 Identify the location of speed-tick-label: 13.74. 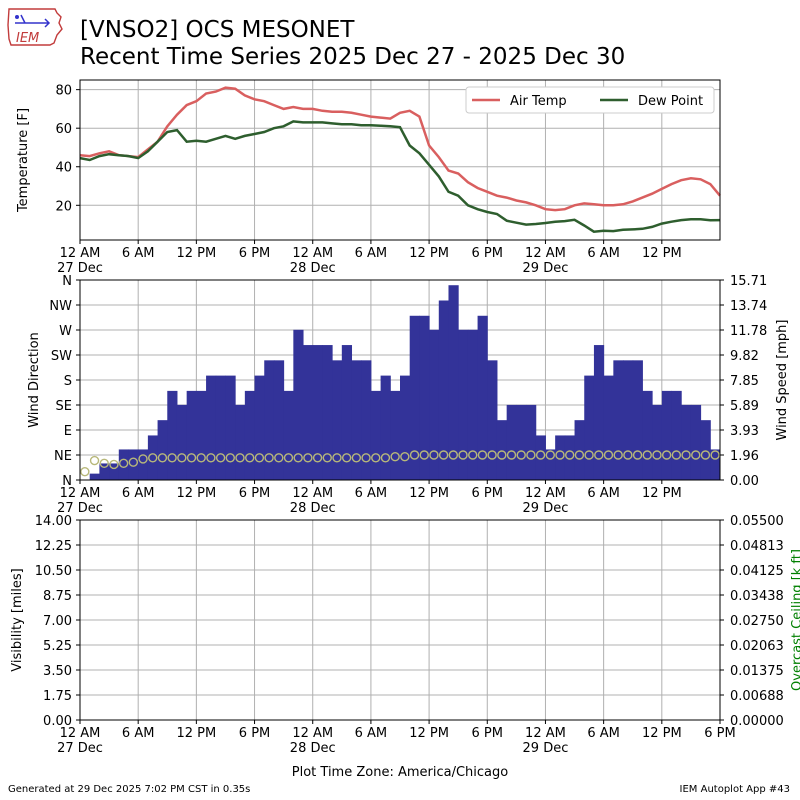
(748, 306).